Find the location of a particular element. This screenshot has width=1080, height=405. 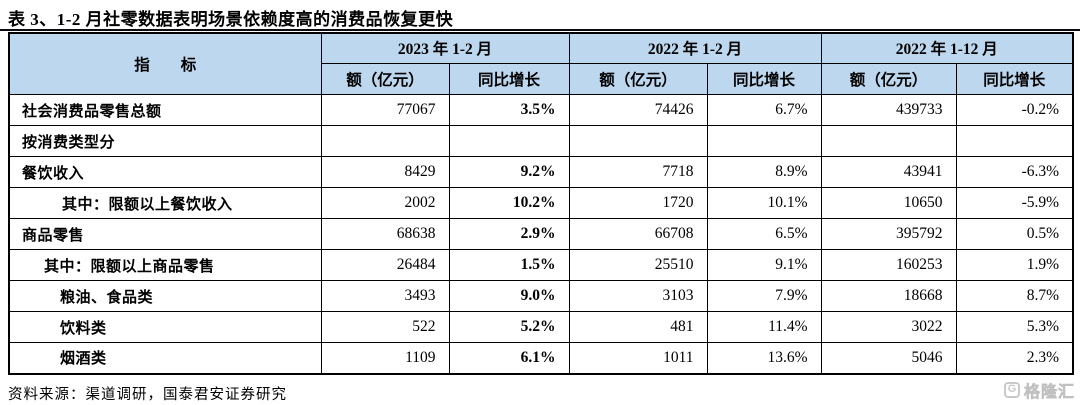

cell-growth-2023 is located at coordinates (509, 141).